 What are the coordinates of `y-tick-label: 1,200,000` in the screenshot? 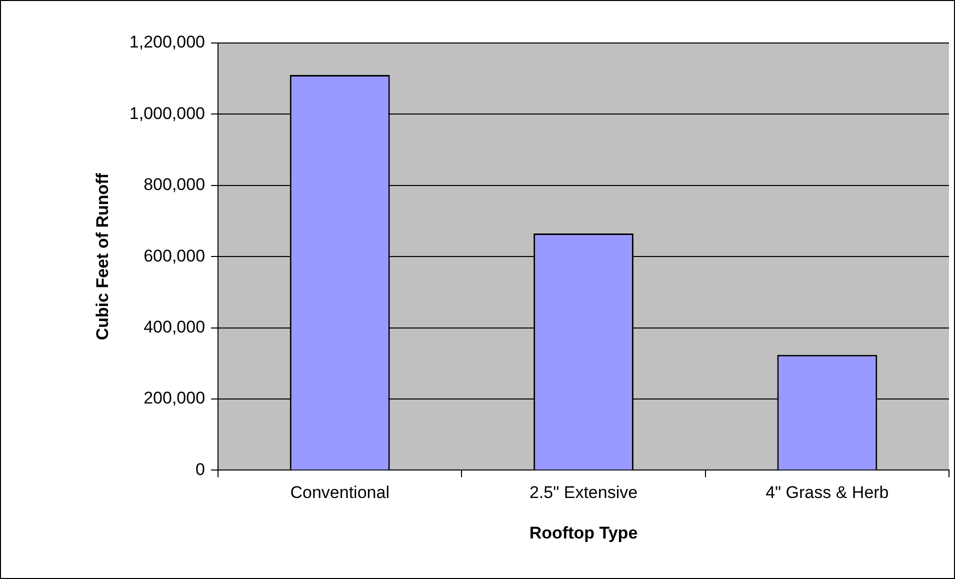 It's located at (167, 42).